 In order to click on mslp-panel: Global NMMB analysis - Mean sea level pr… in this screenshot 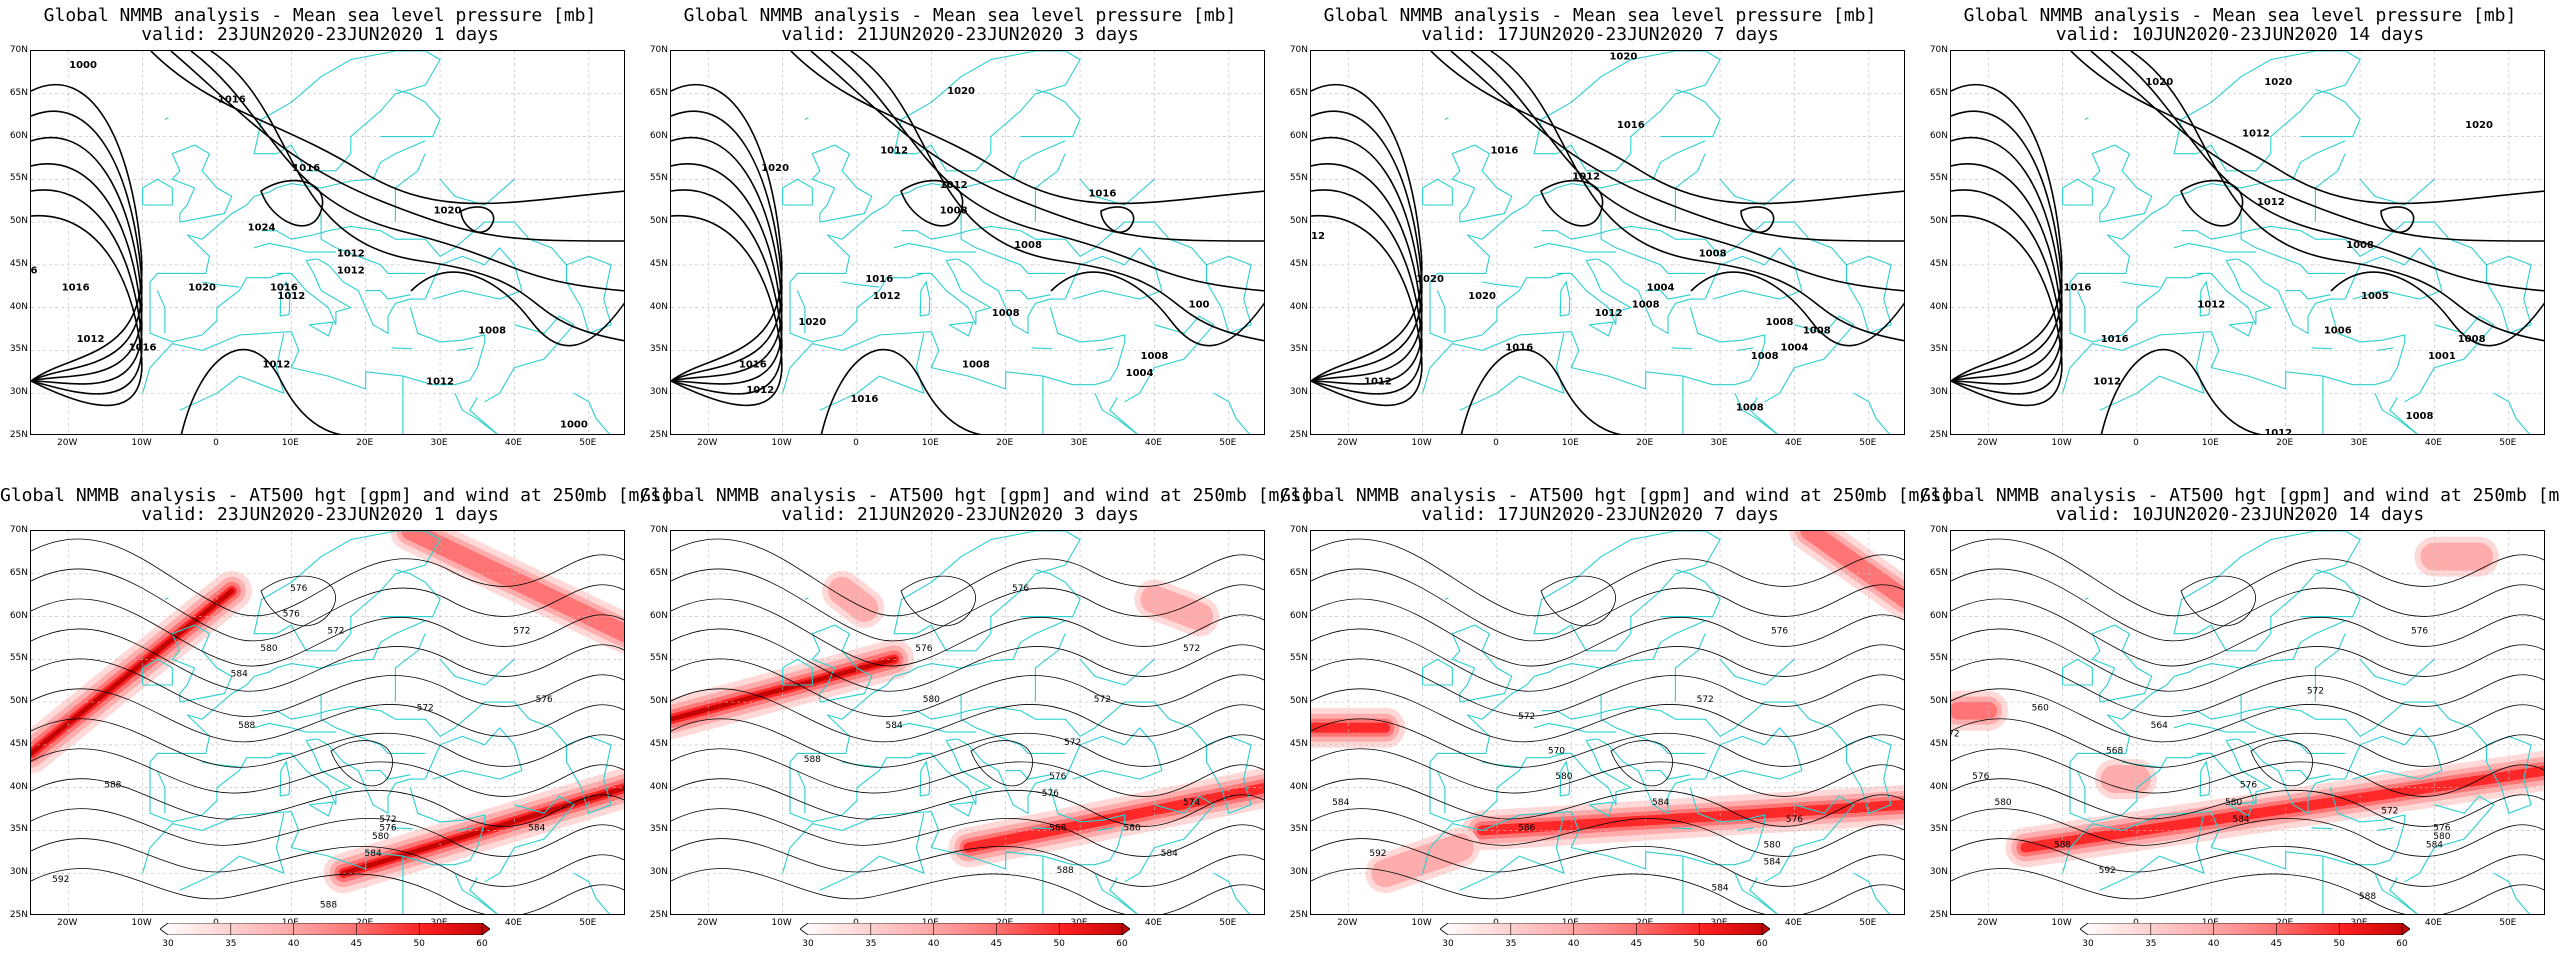, I will do `click(2240, 240)`.